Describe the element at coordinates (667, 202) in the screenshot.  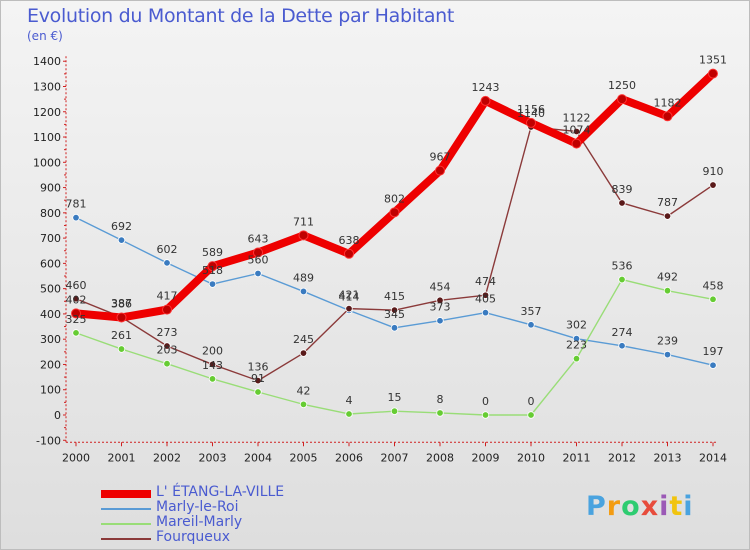
I see `data-label: 787` at that location.